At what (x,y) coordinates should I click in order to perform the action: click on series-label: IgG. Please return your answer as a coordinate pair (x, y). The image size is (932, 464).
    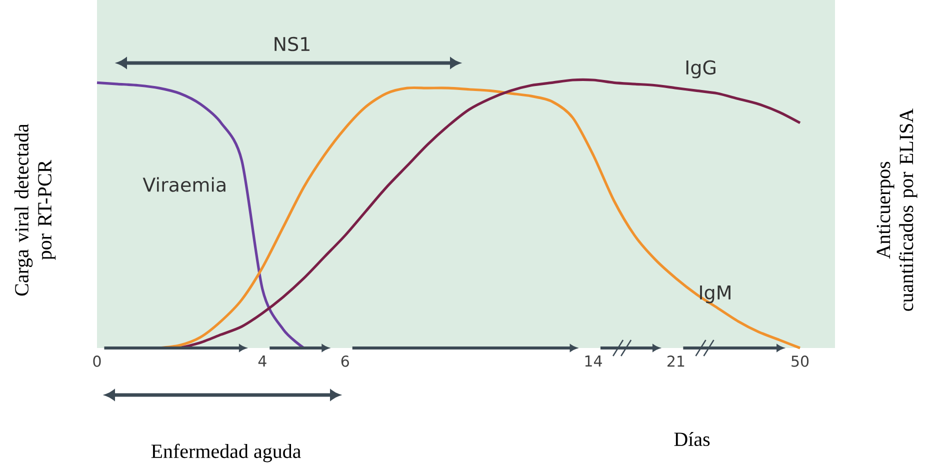
    Looking at the image, I should click on (701, 69).